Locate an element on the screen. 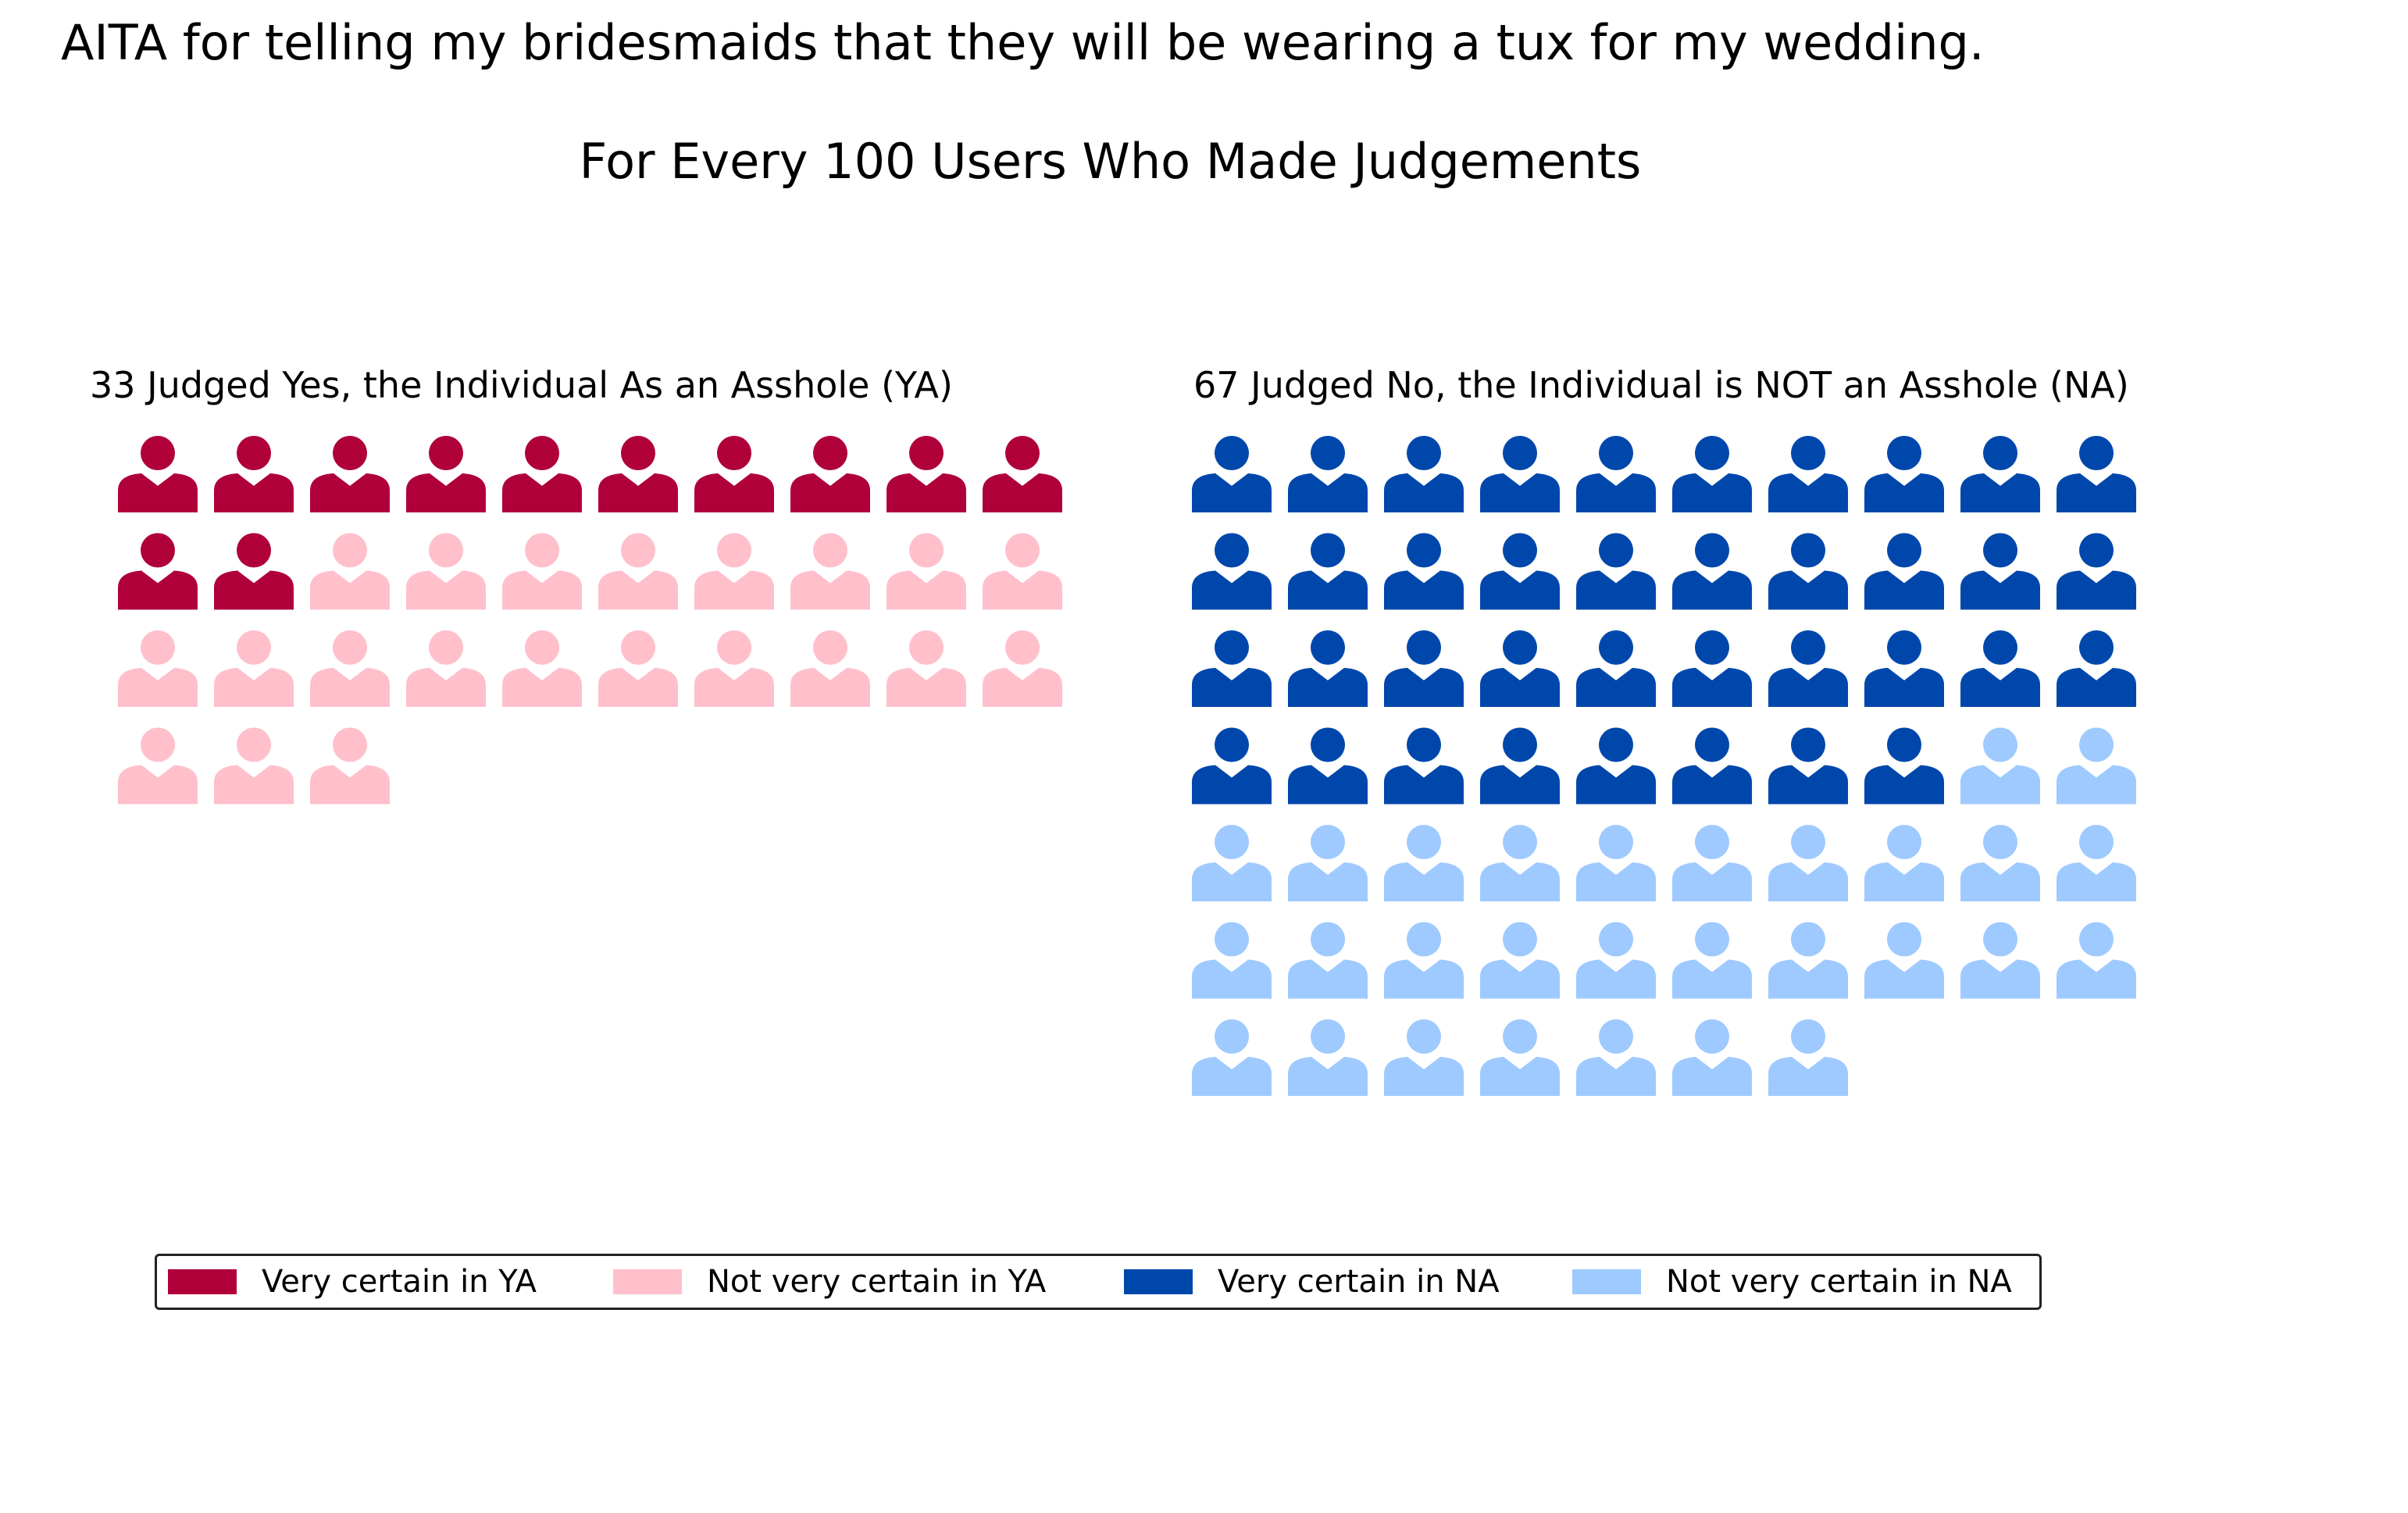  legend-label: Very certain in NA is located at coordinates (1359, 1282).